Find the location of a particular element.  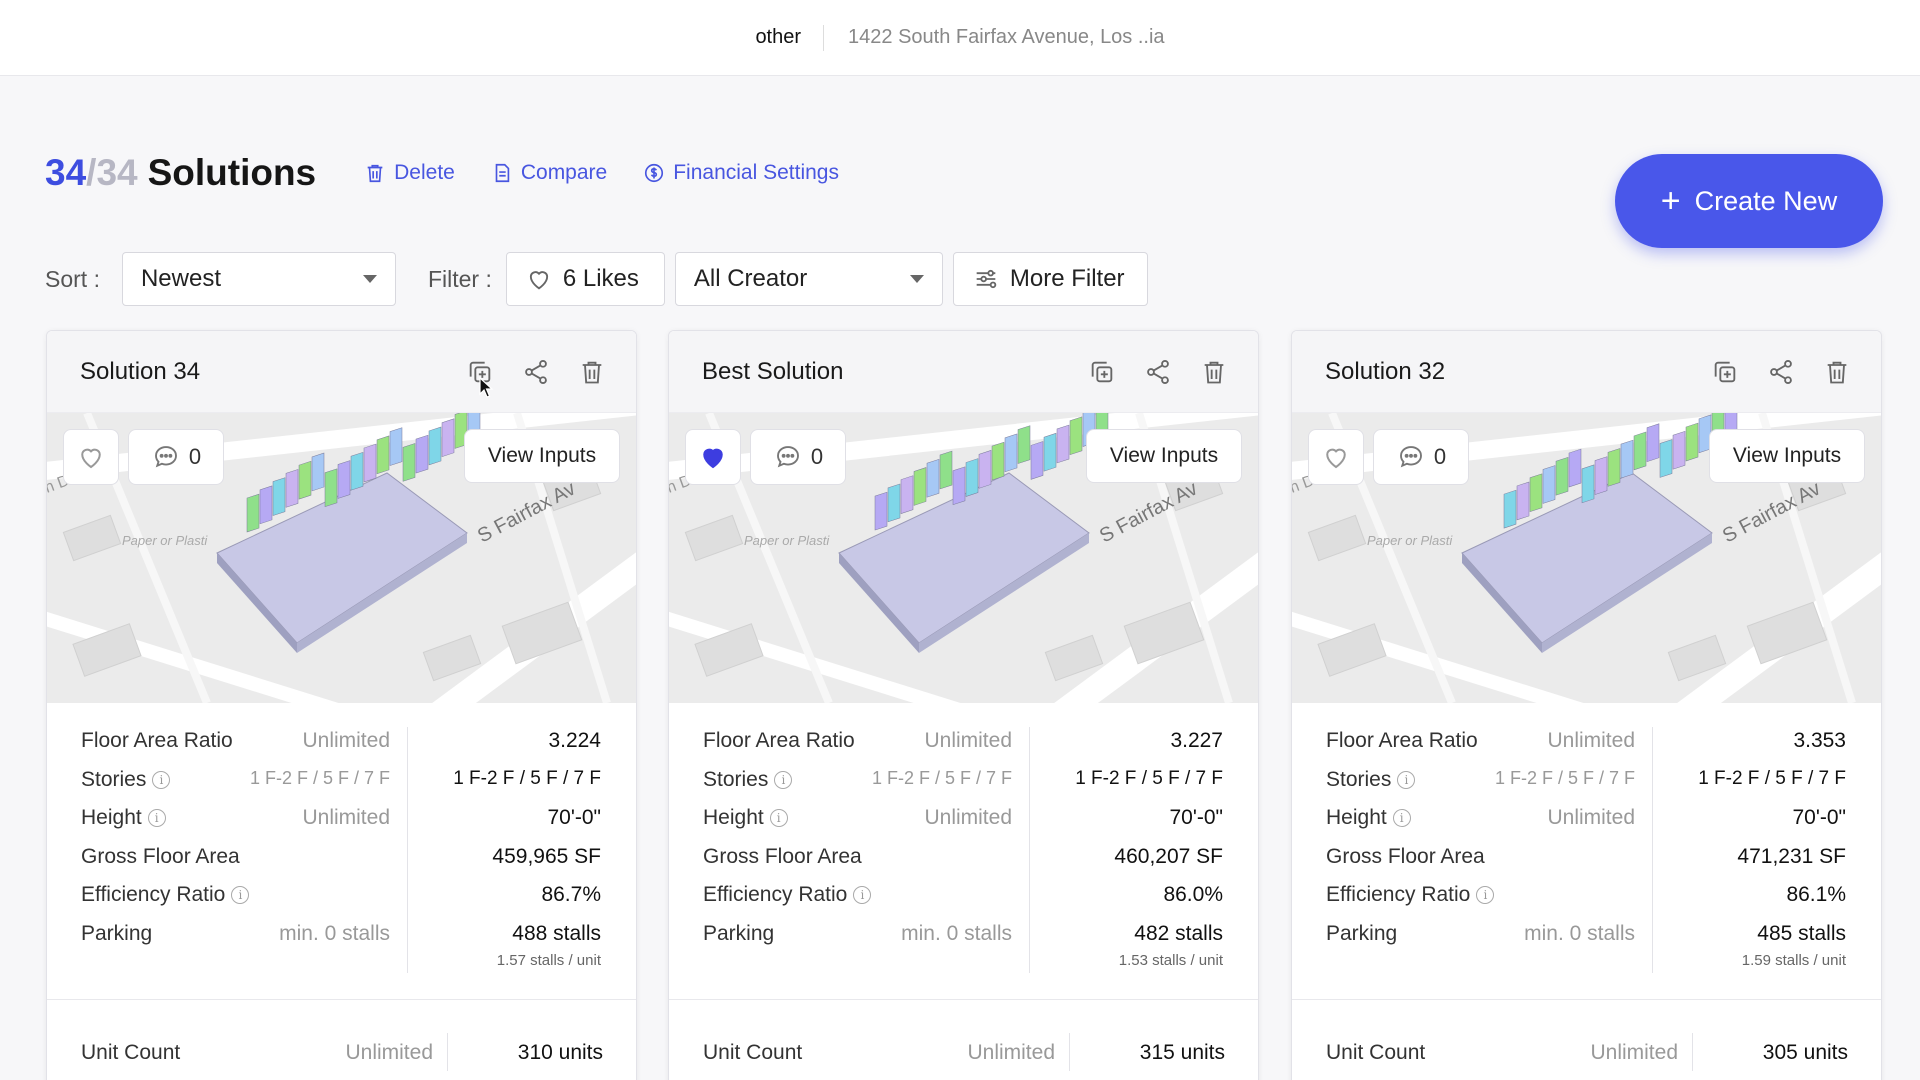

comment-icon is located at coordinates (787, 457).